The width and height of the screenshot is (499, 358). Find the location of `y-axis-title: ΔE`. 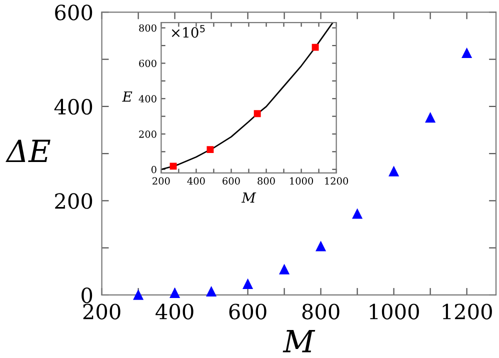

y-axis-title: ΔE is located at coordinates (28, 151).